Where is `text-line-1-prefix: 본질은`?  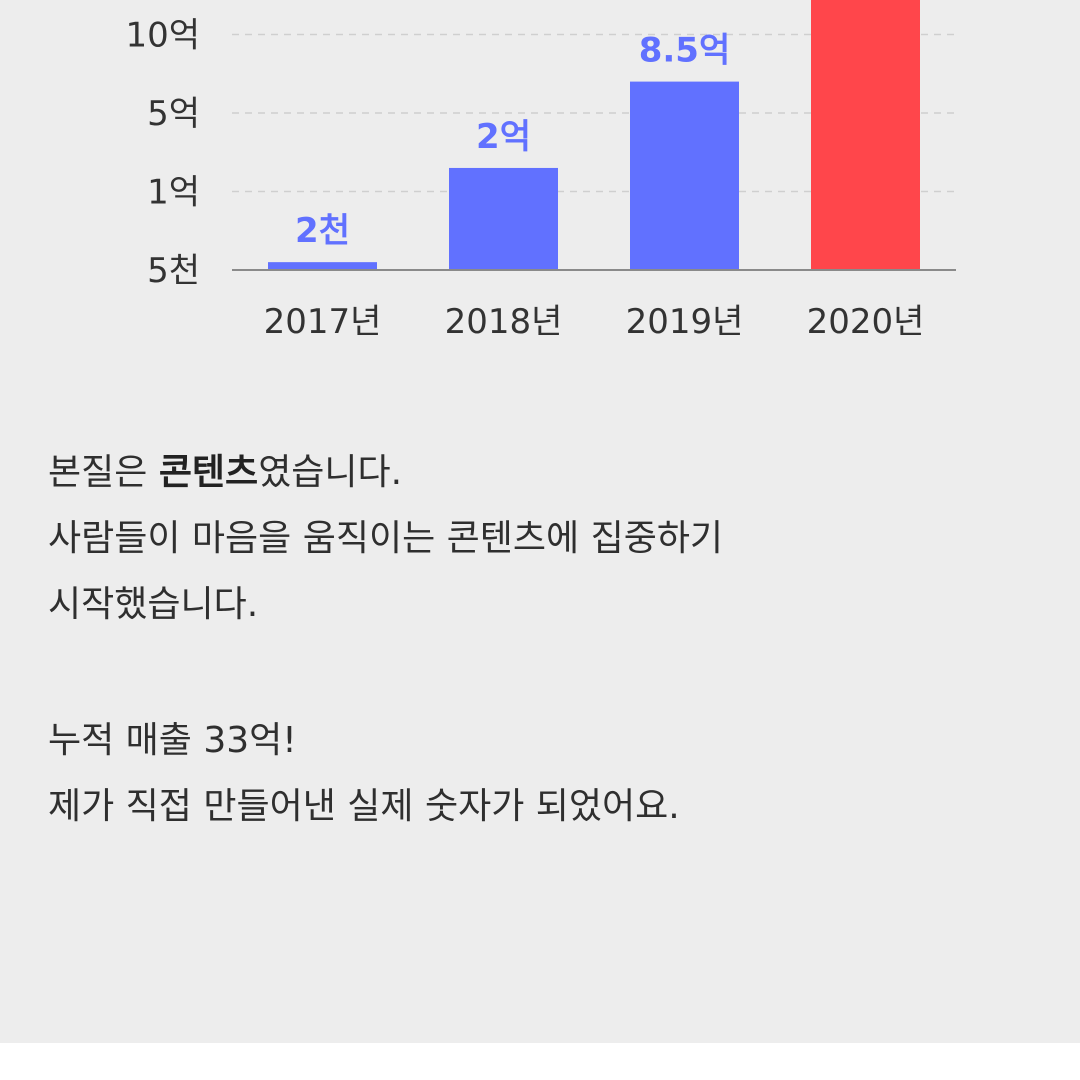
text-line-1-prefix: 본질은 is located at coordinates (103, 472).